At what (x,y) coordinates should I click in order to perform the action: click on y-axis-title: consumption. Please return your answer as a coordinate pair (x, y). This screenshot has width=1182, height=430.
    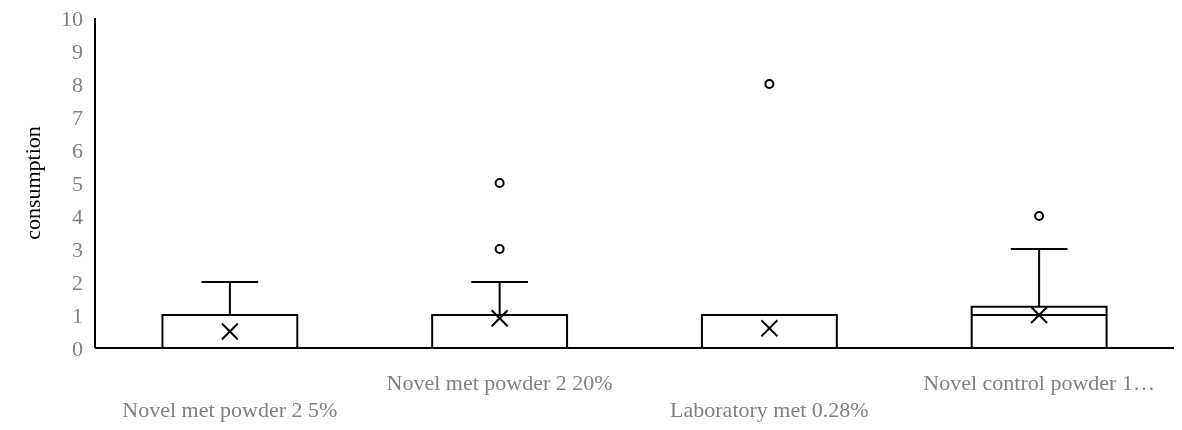
    Looking at the image, I should click on (32, 183).